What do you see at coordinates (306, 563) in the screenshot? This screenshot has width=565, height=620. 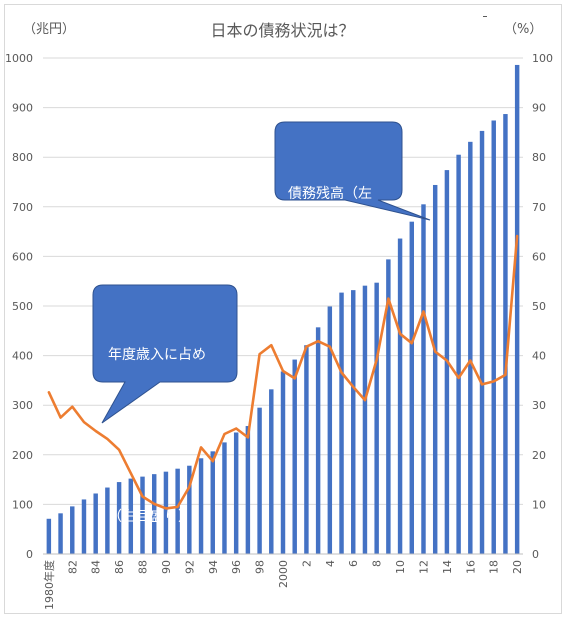 I see `x-tick-label: 2` at bounding box center [306, 563].